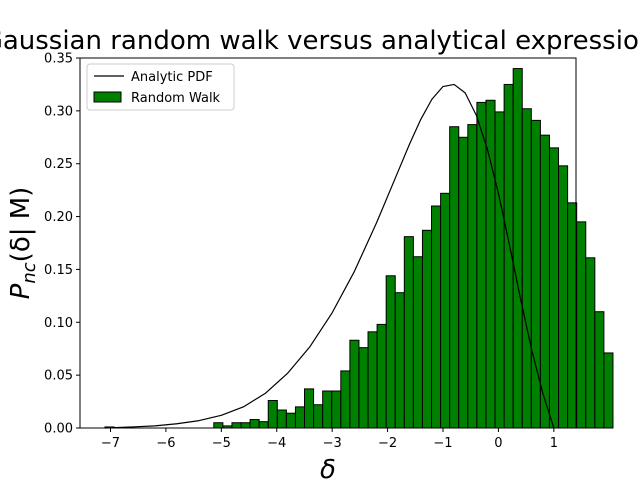 The height and width of the screenshot is (480, 640). Describe the element at coordinates (110, 443) in the screenshot. I see `x-tick-label: −7` at that location.